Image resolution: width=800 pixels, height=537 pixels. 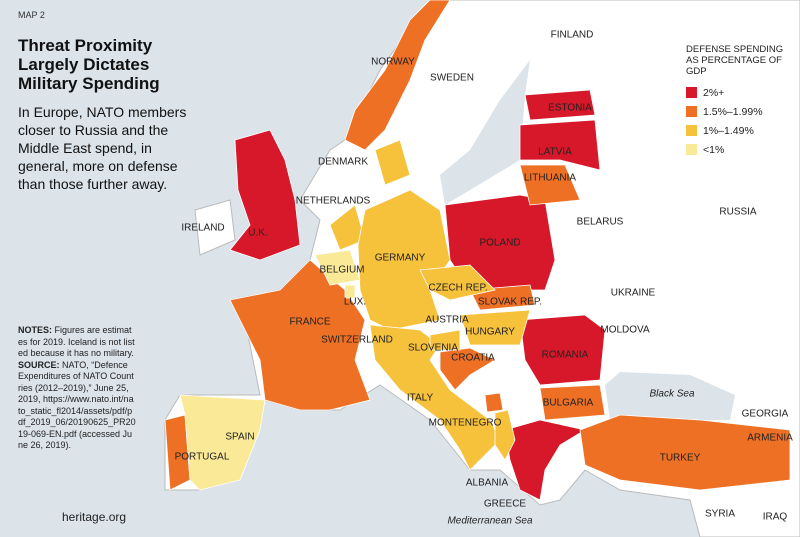 What do you see at coordinates (714, 92) in the screenshot?
I see `legend-label: 2%+` at bounding box center [714, 92].